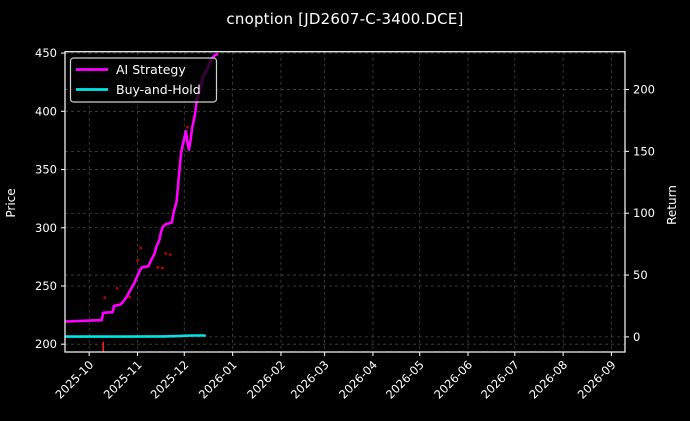  Describe the element at coordinates (636, 337) in the screenshot. I see `y-right-tick-label: 0` at that location.